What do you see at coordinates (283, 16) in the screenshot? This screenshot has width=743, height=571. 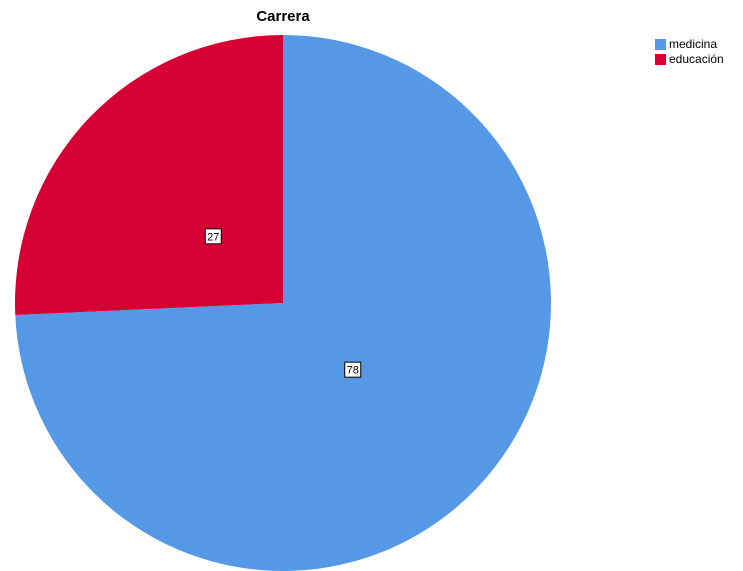 I see `chart-title: Carrera` at bounding box center [283, 16].